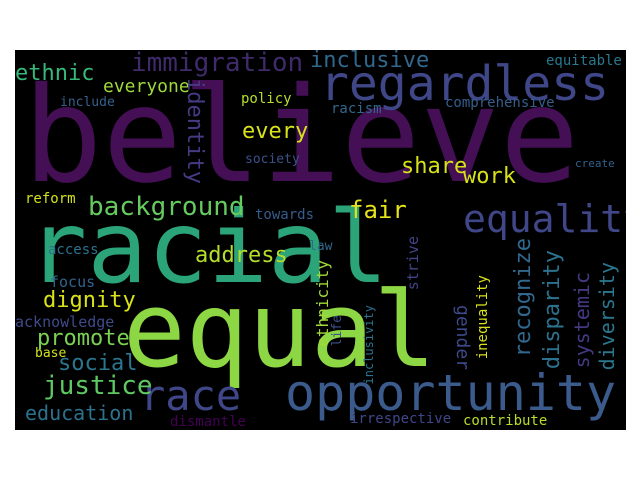 Image resolution: width=640 pixels, height=480 pixels. I want to click on word-everyone: everyone, so click(146, 86).